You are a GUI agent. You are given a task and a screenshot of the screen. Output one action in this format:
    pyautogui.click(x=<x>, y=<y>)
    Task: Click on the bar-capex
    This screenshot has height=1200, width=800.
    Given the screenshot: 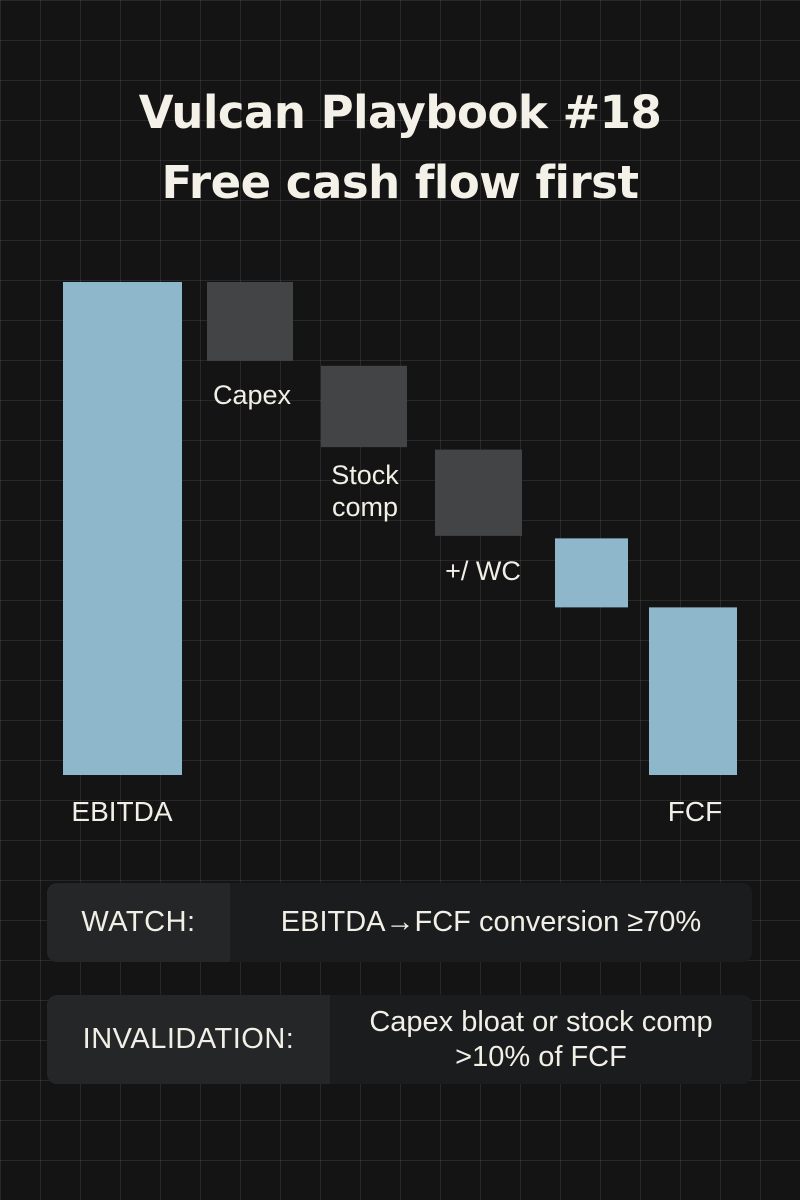 What is the action you would take?
    pyautogui.click(x=250, y=321)
    